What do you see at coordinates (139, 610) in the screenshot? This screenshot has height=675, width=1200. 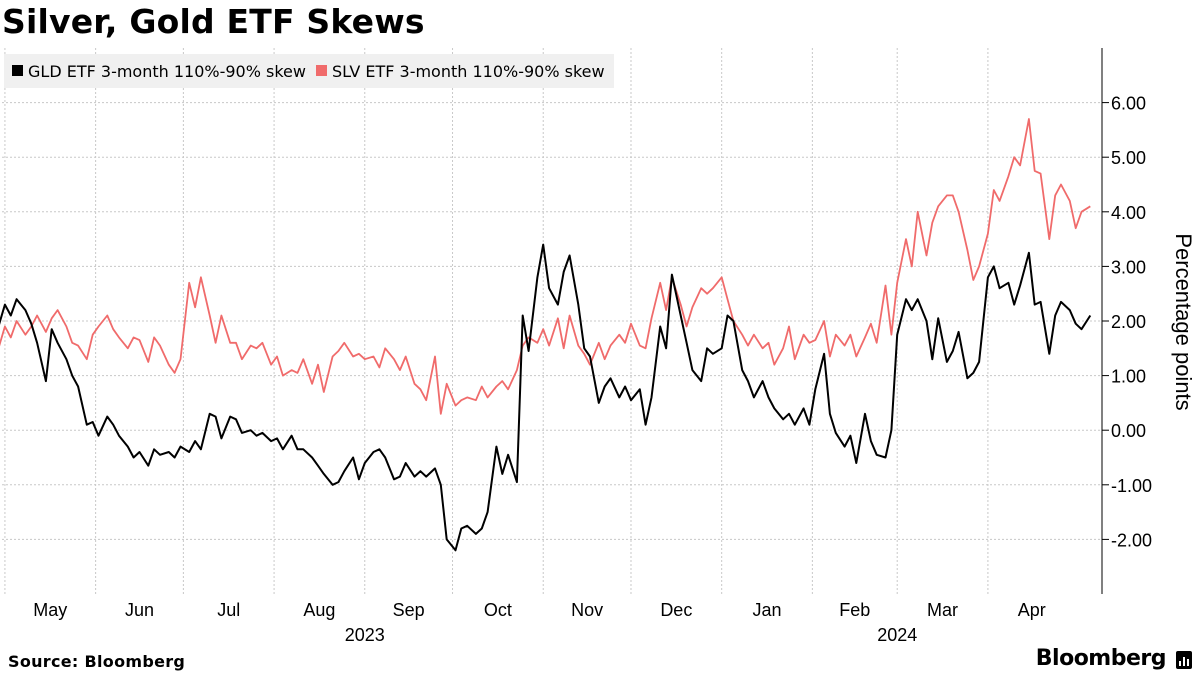 I see `x-tick-label: Jun` at bounding box center [139, 610].